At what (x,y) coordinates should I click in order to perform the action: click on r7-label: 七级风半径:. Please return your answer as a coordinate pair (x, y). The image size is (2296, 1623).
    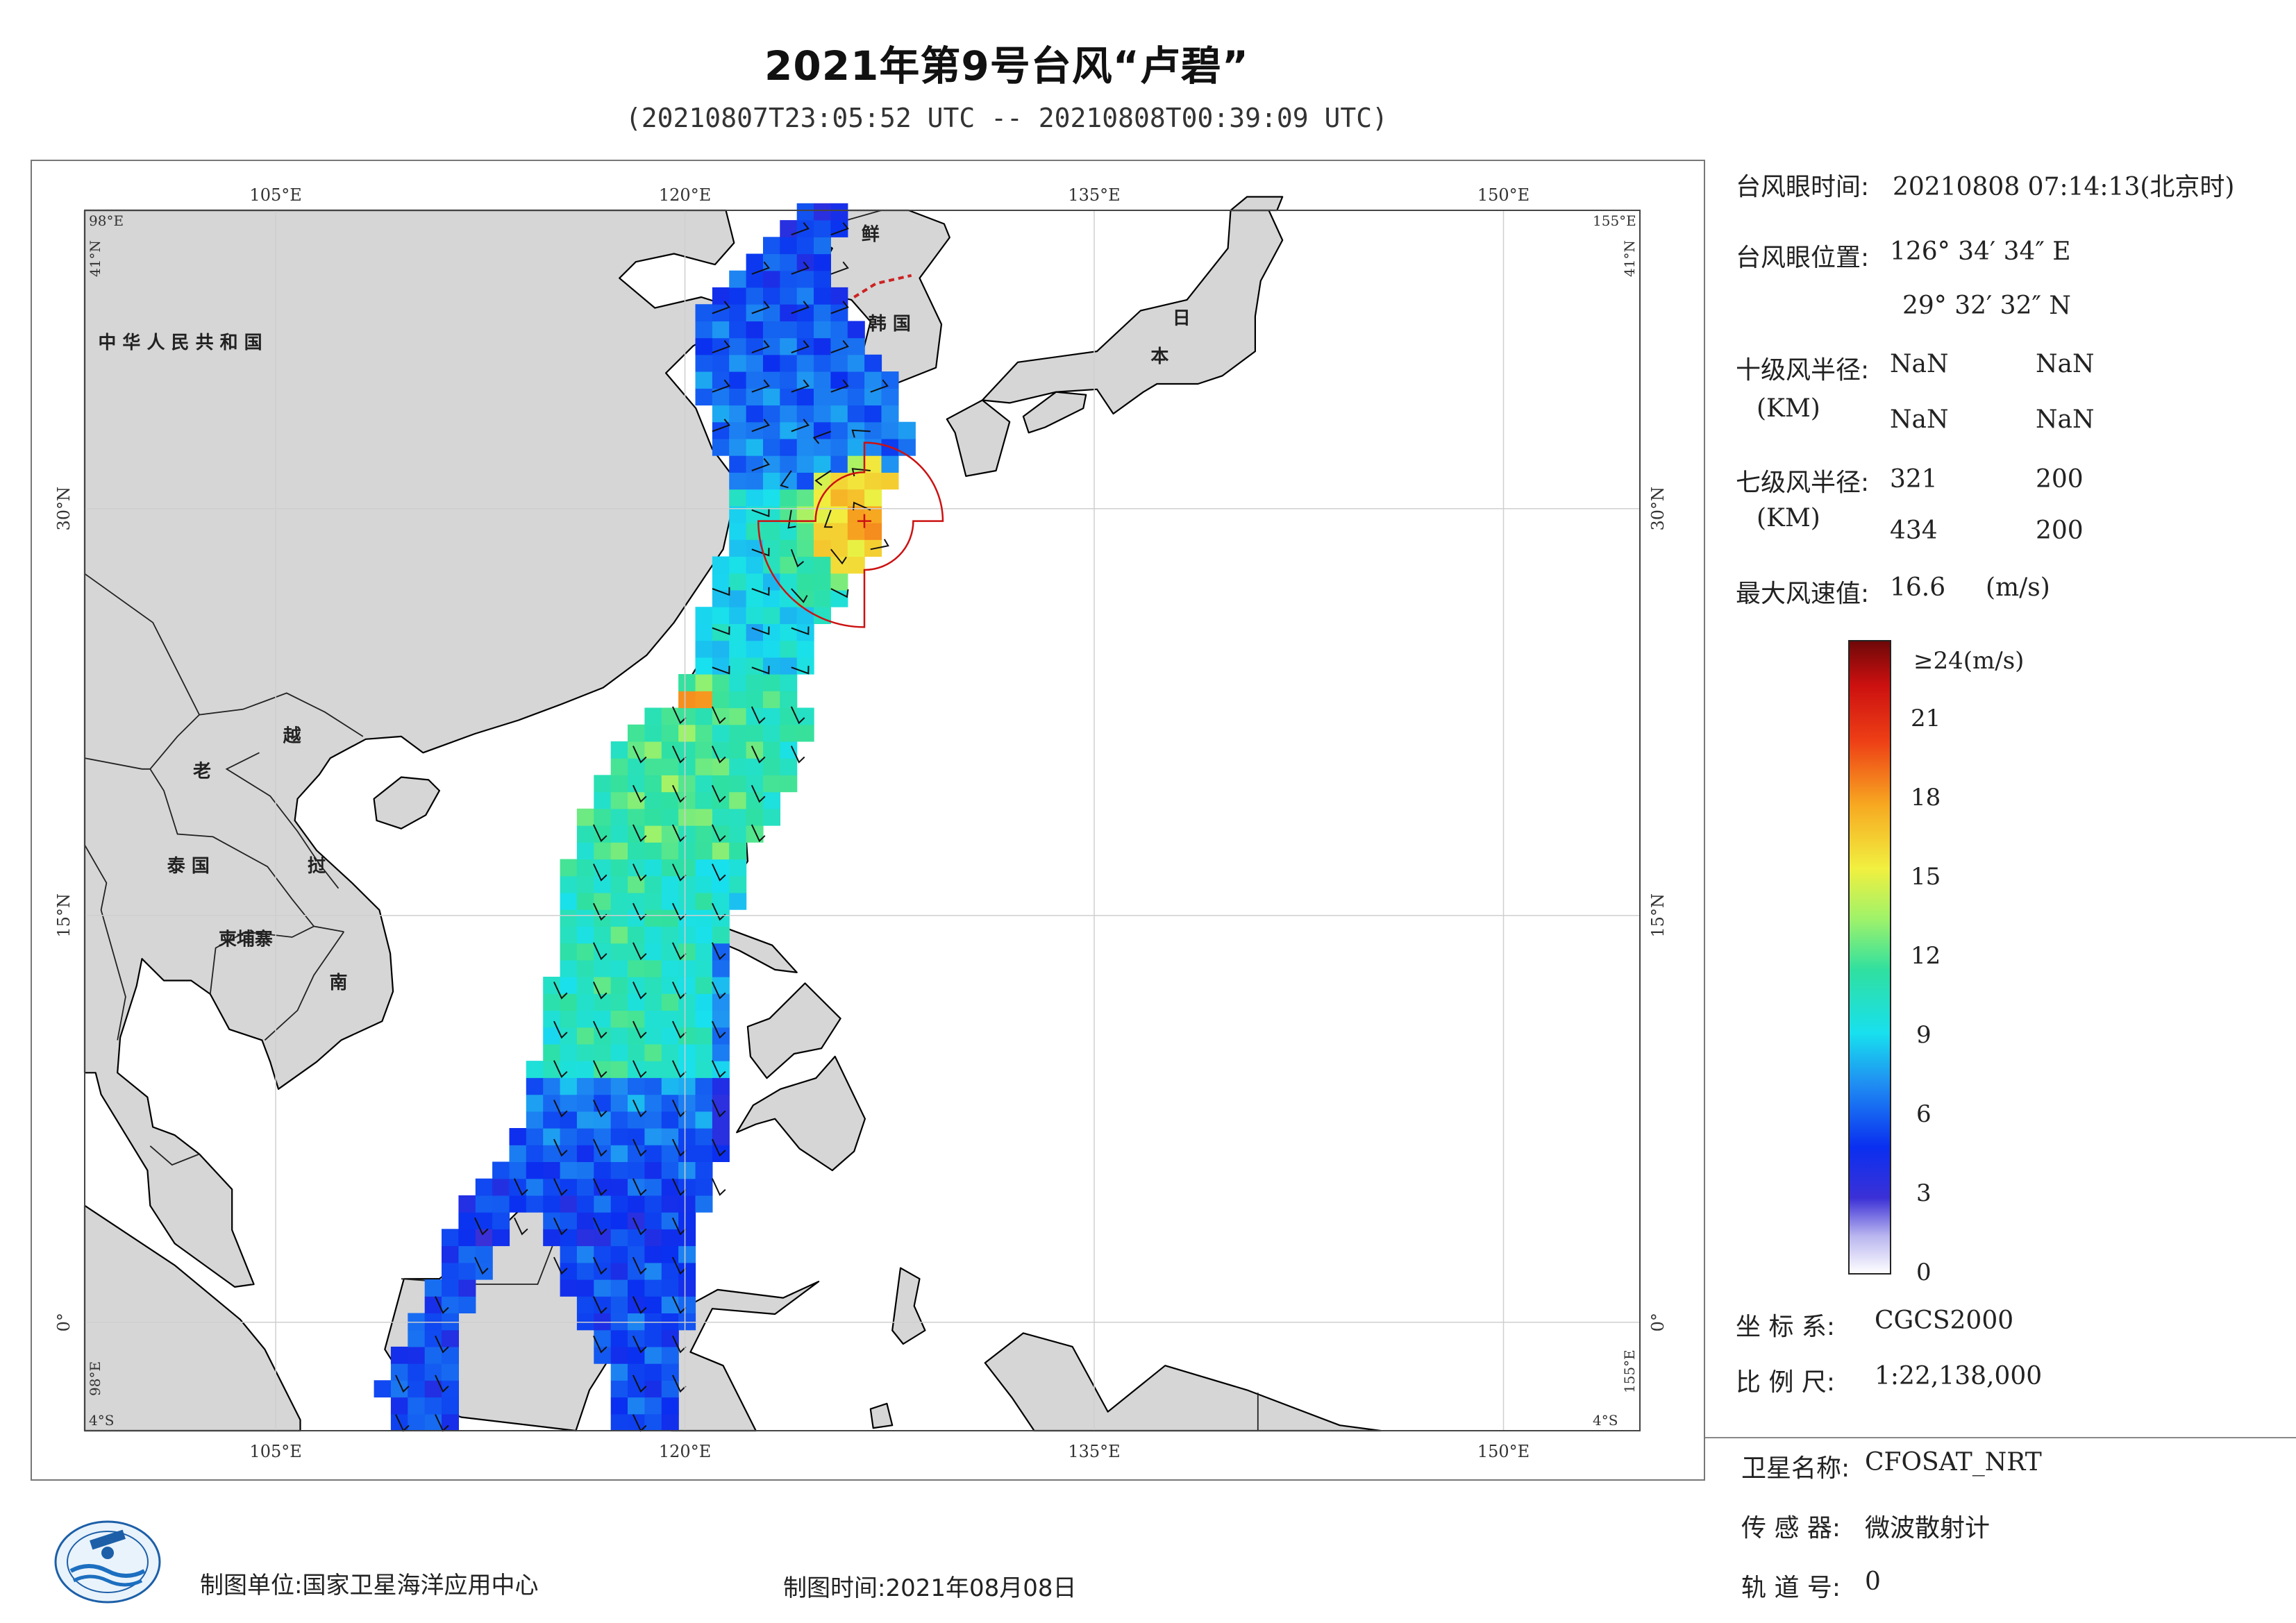
    Looking at the image, I should click on (1803, 483).